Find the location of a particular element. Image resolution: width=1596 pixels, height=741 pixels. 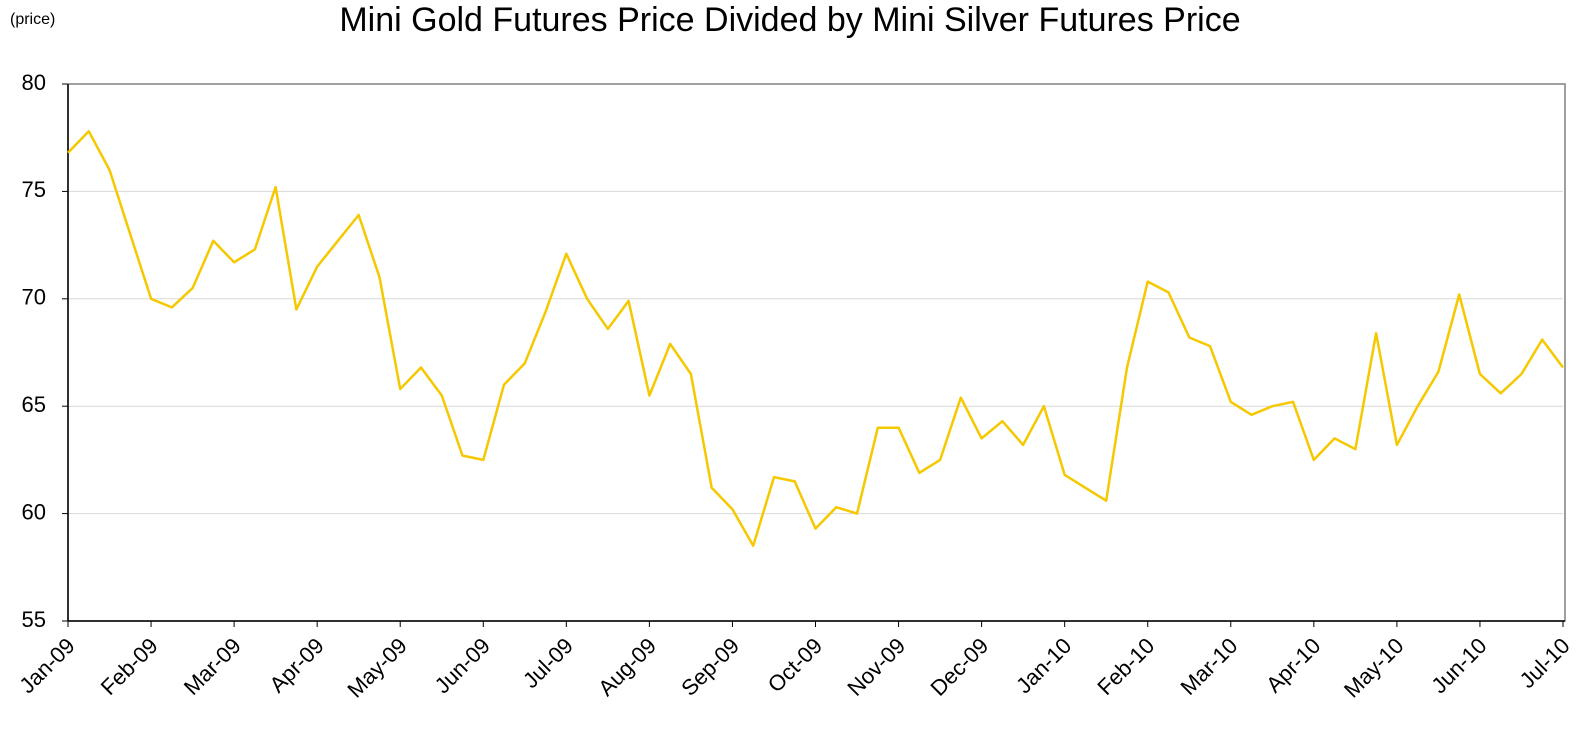

x-tick-label: Apr-09 is located at coordinates (296, 665).